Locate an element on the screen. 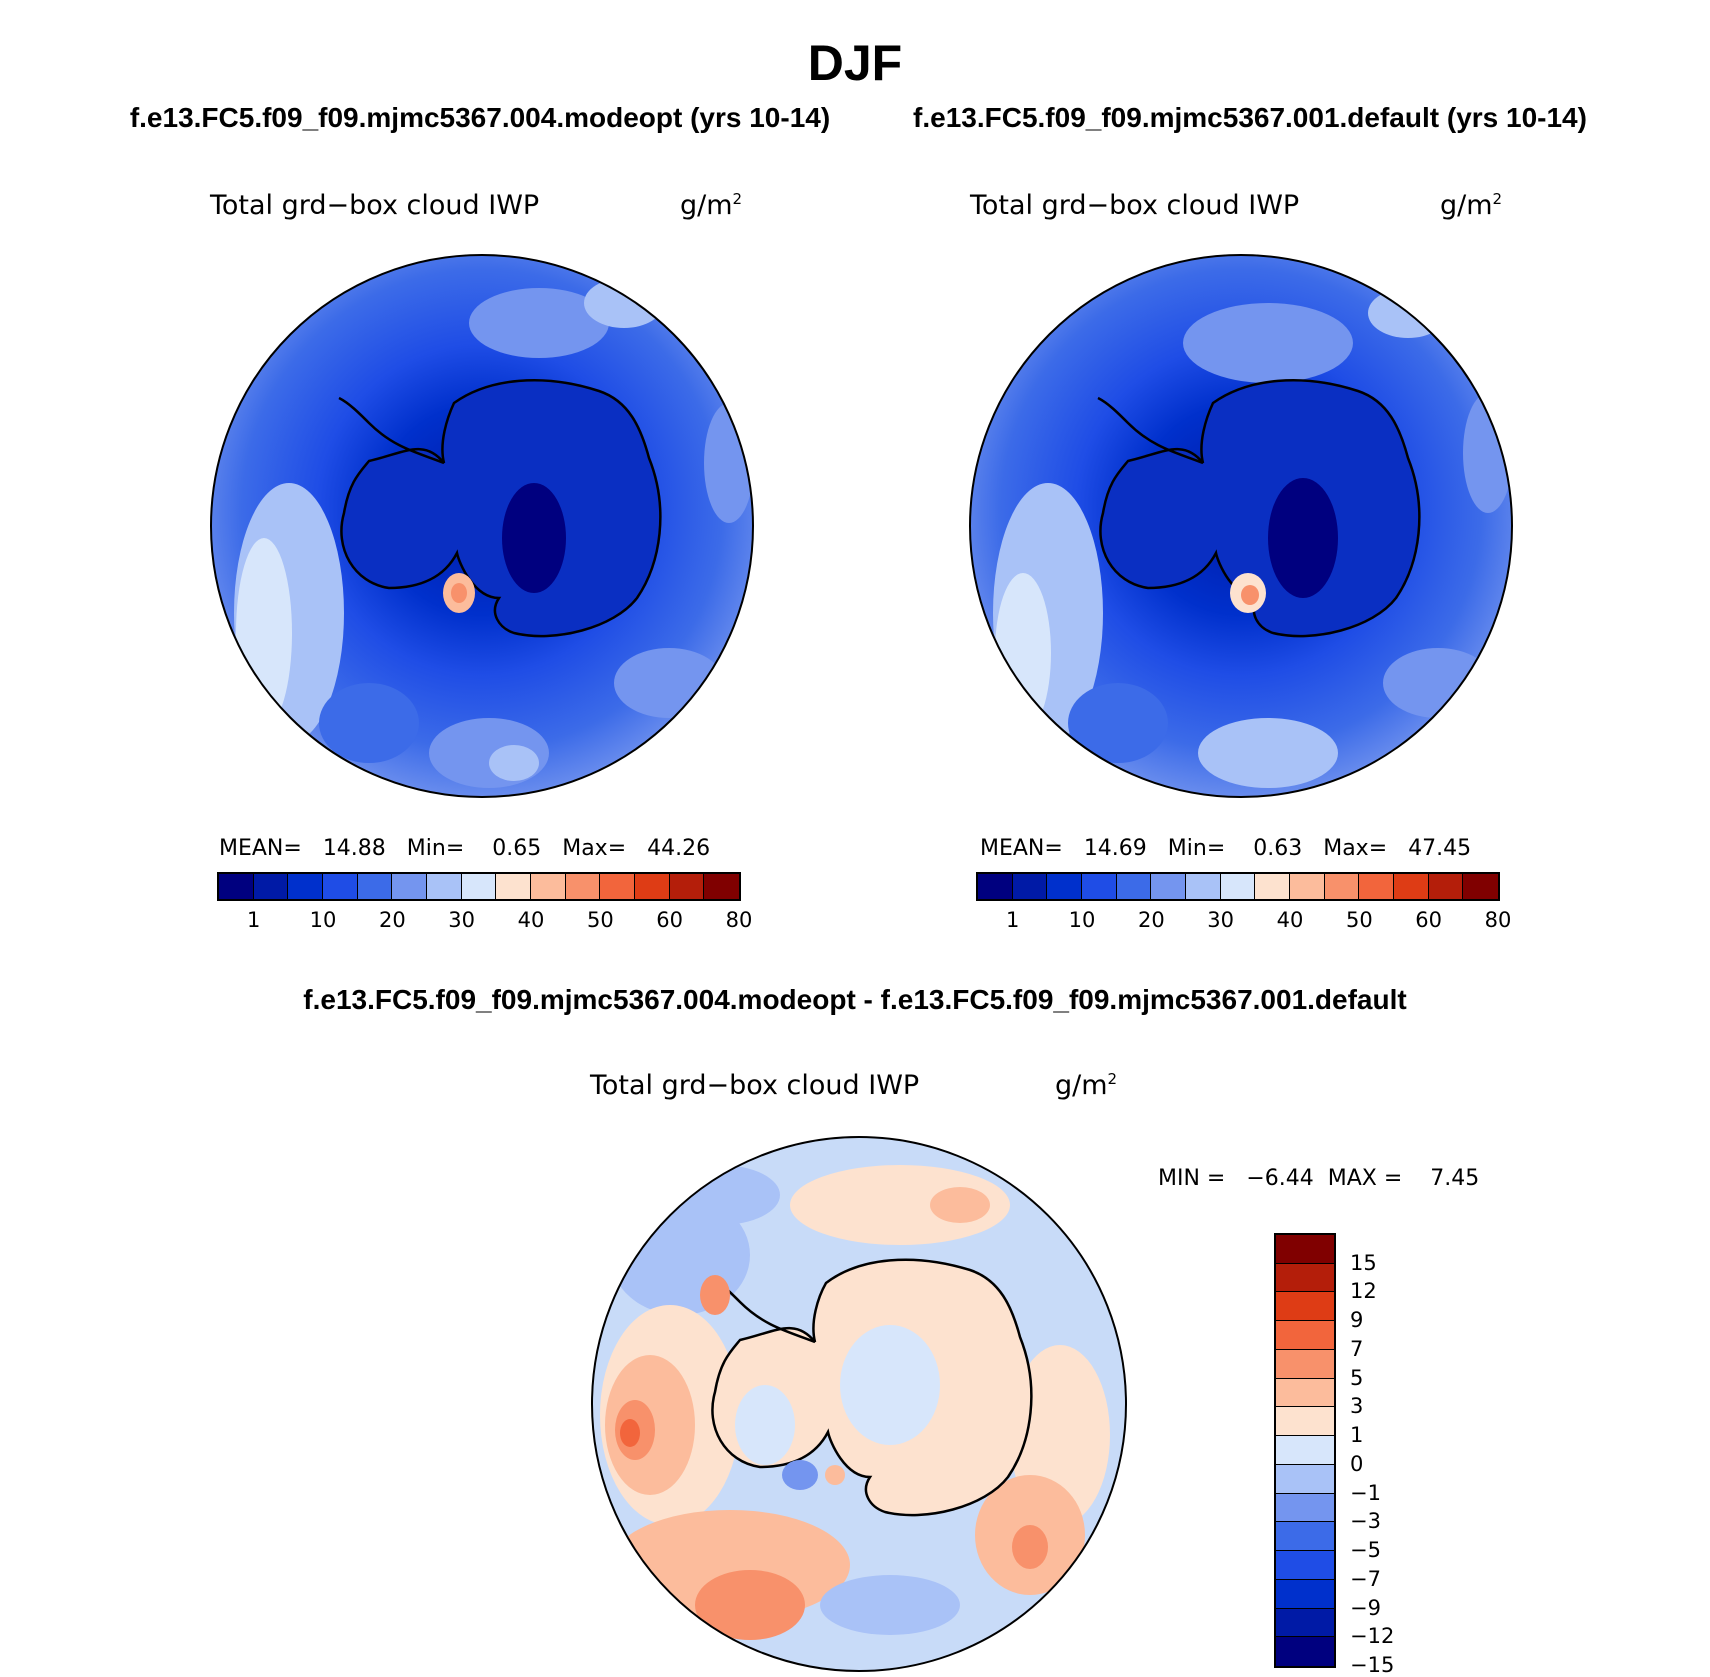 The width and height of the screenshot is (1710, 1677). colorbar-tick-label: −1 is located at coordinates (1365, 1492).